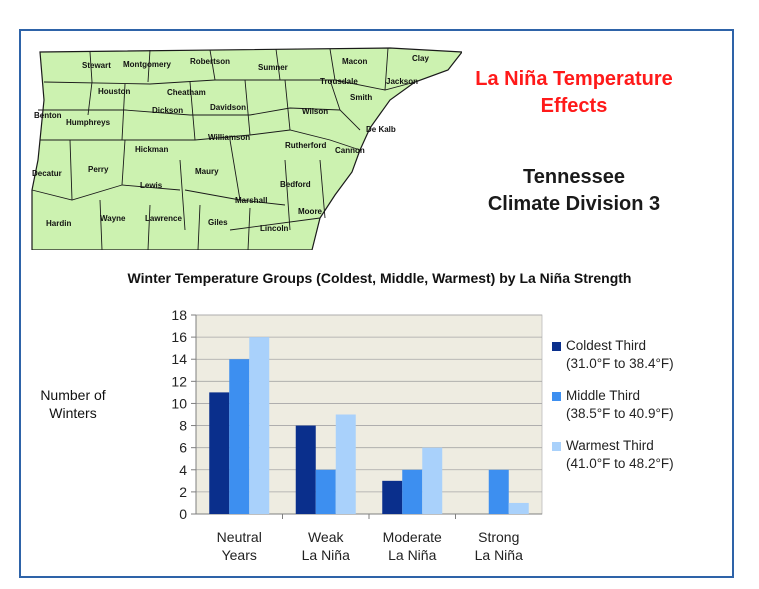 The image size is (759, 589). I want to click on y-tick-label: 6, so click(183, 448).